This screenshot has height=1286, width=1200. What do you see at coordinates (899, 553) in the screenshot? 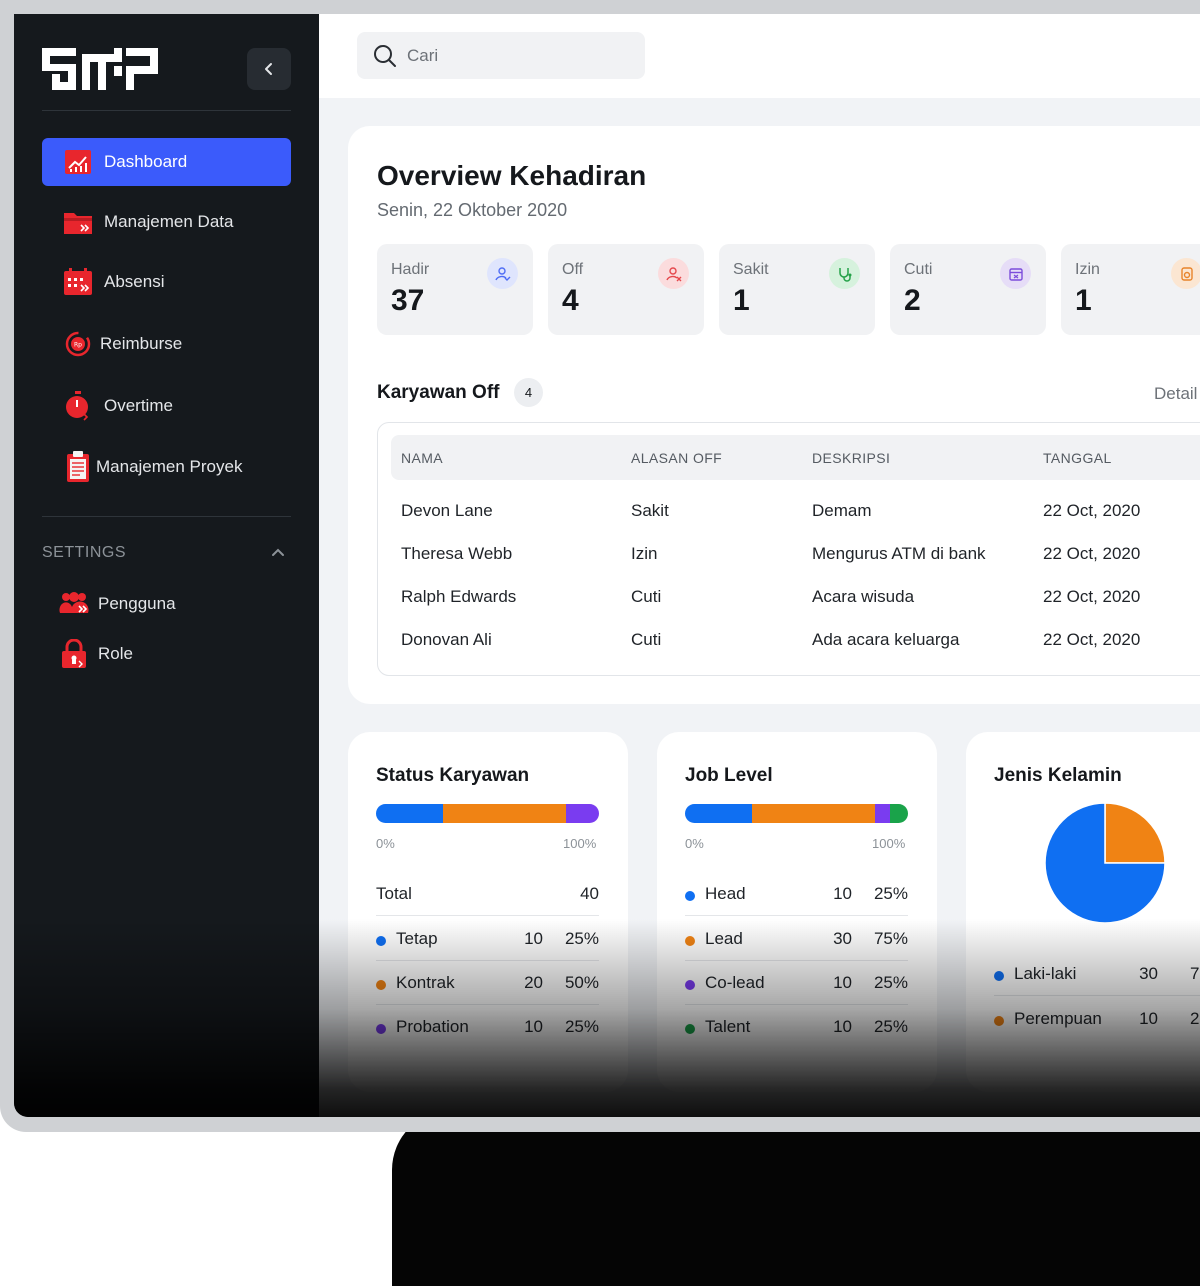
I see `cell-deskripsi: Mengurus ATM di bank` at bounding box center [899, 553].